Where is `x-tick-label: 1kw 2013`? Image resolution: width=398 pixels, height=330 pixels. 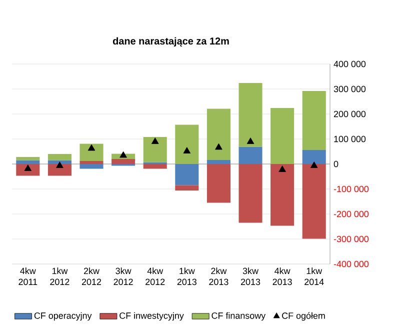 x-tick-label: 1kw 2013 is located at coordinates (186, 277).